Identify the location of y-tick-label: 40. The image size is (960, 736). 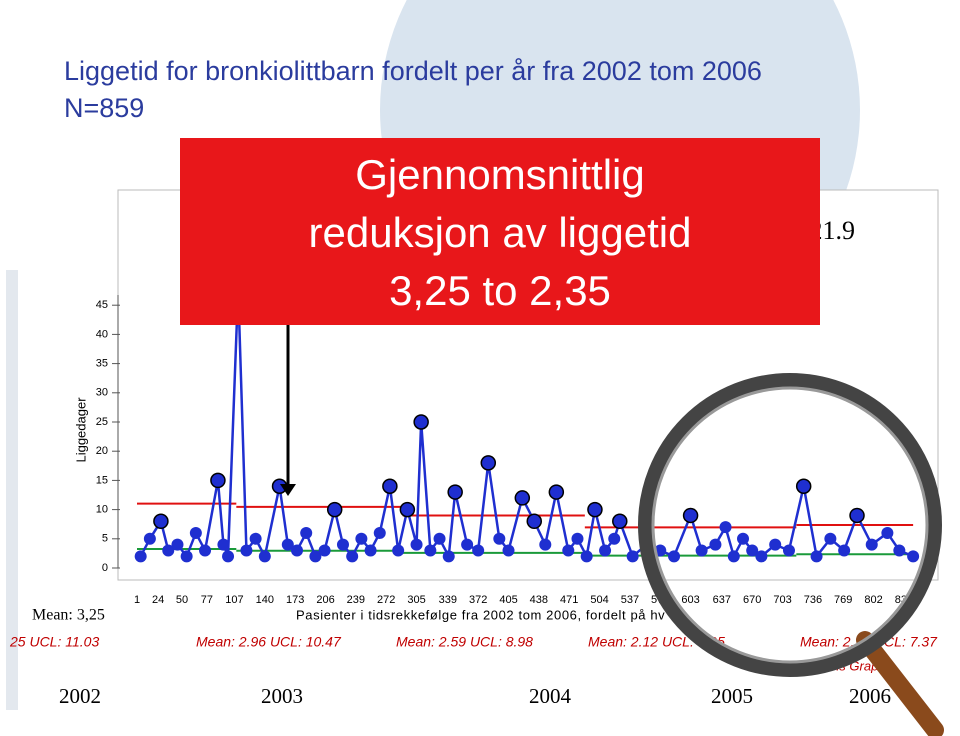
(102, 334).